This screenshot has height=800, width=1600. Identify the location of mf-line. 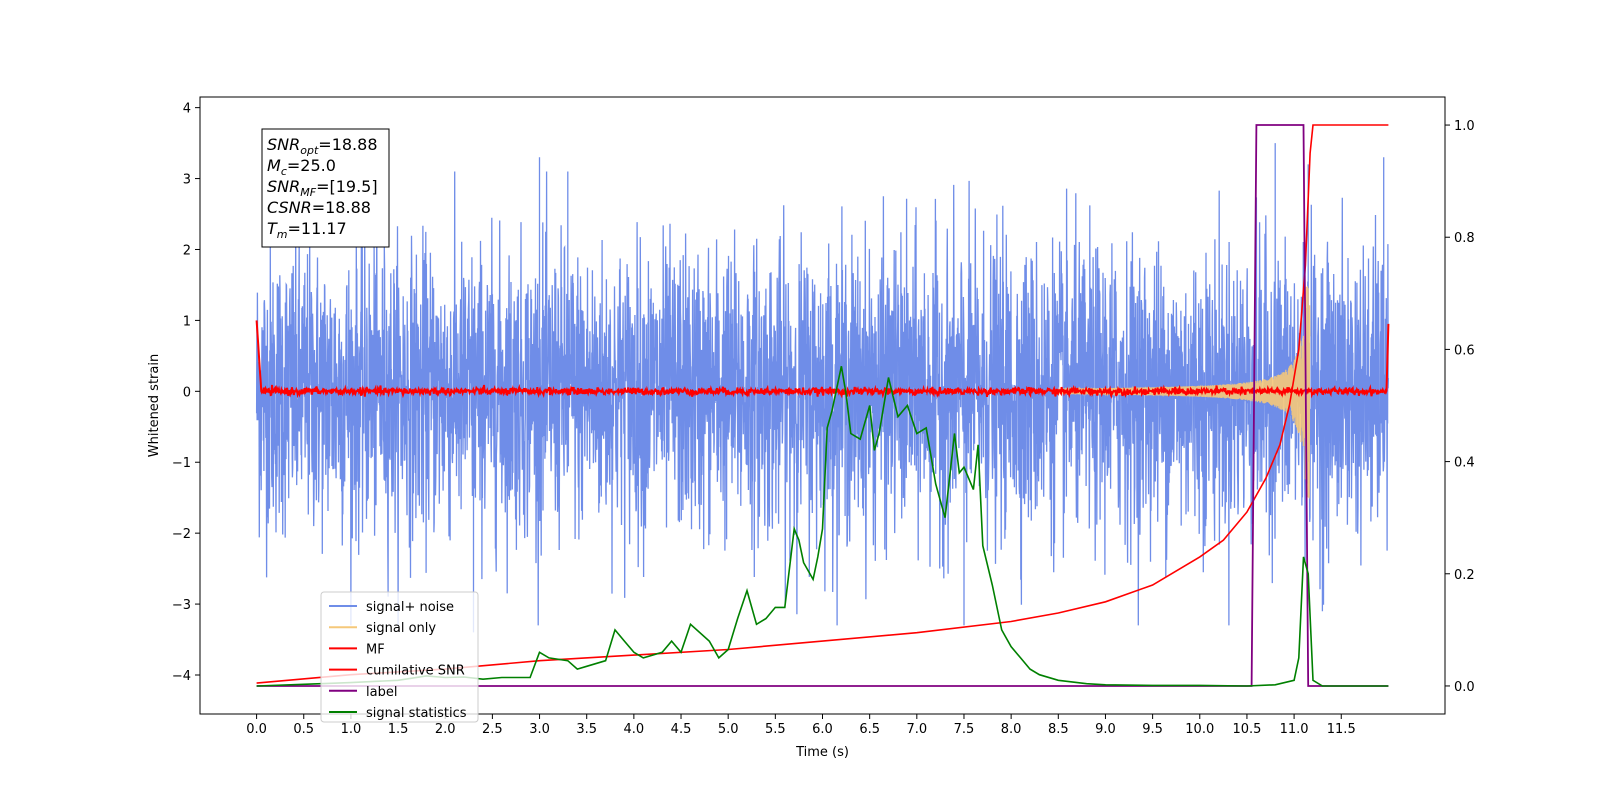
(822, 360).